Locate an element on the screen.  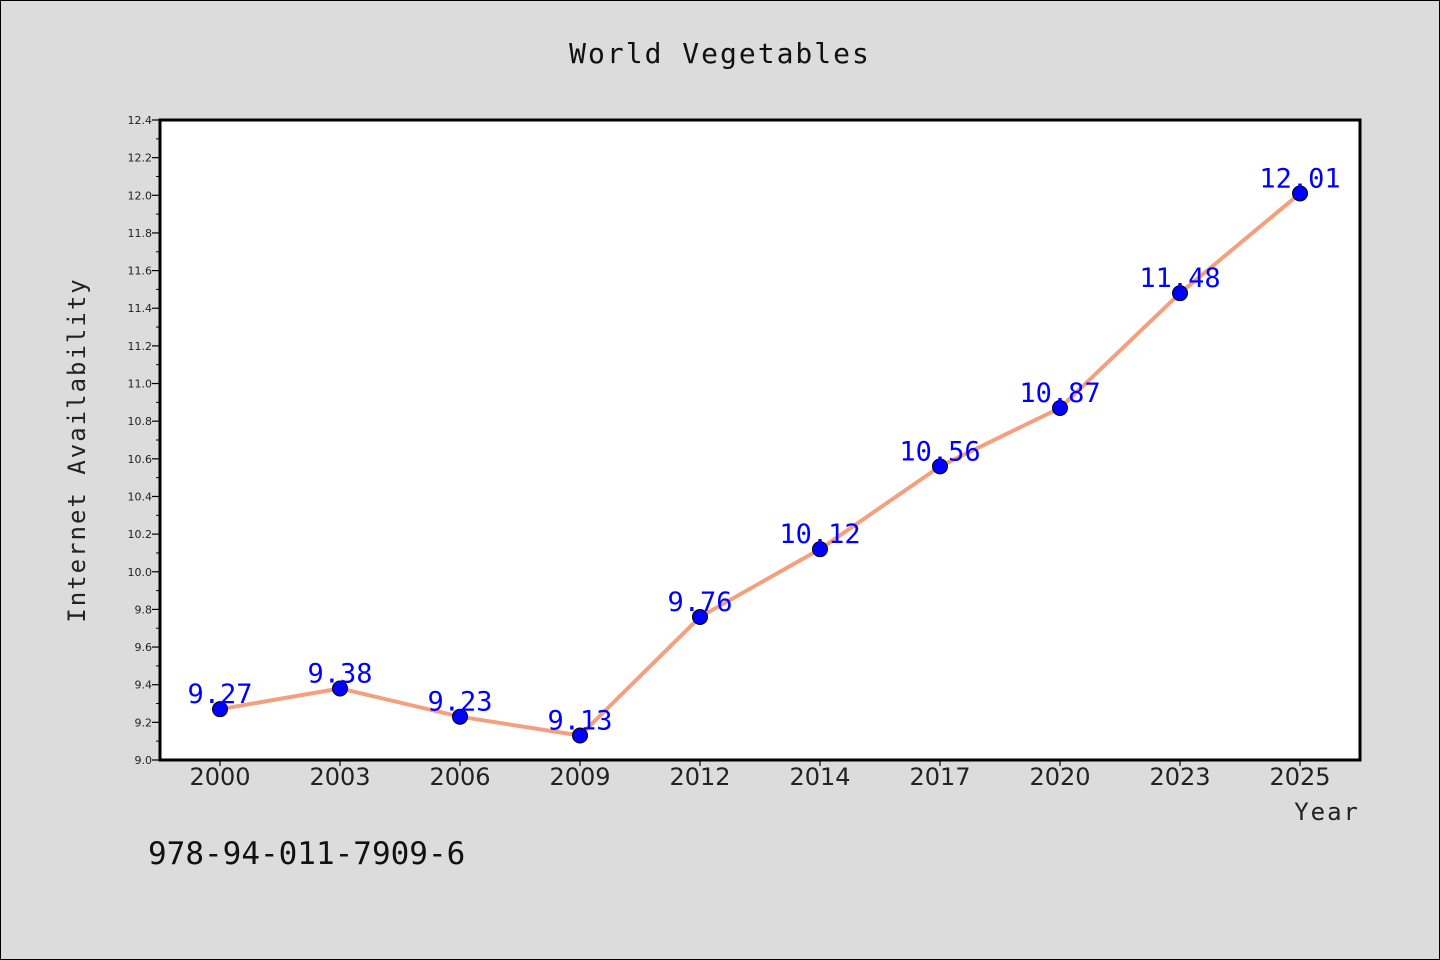
data-label: 9.38 is located at coordinates (339, 673).